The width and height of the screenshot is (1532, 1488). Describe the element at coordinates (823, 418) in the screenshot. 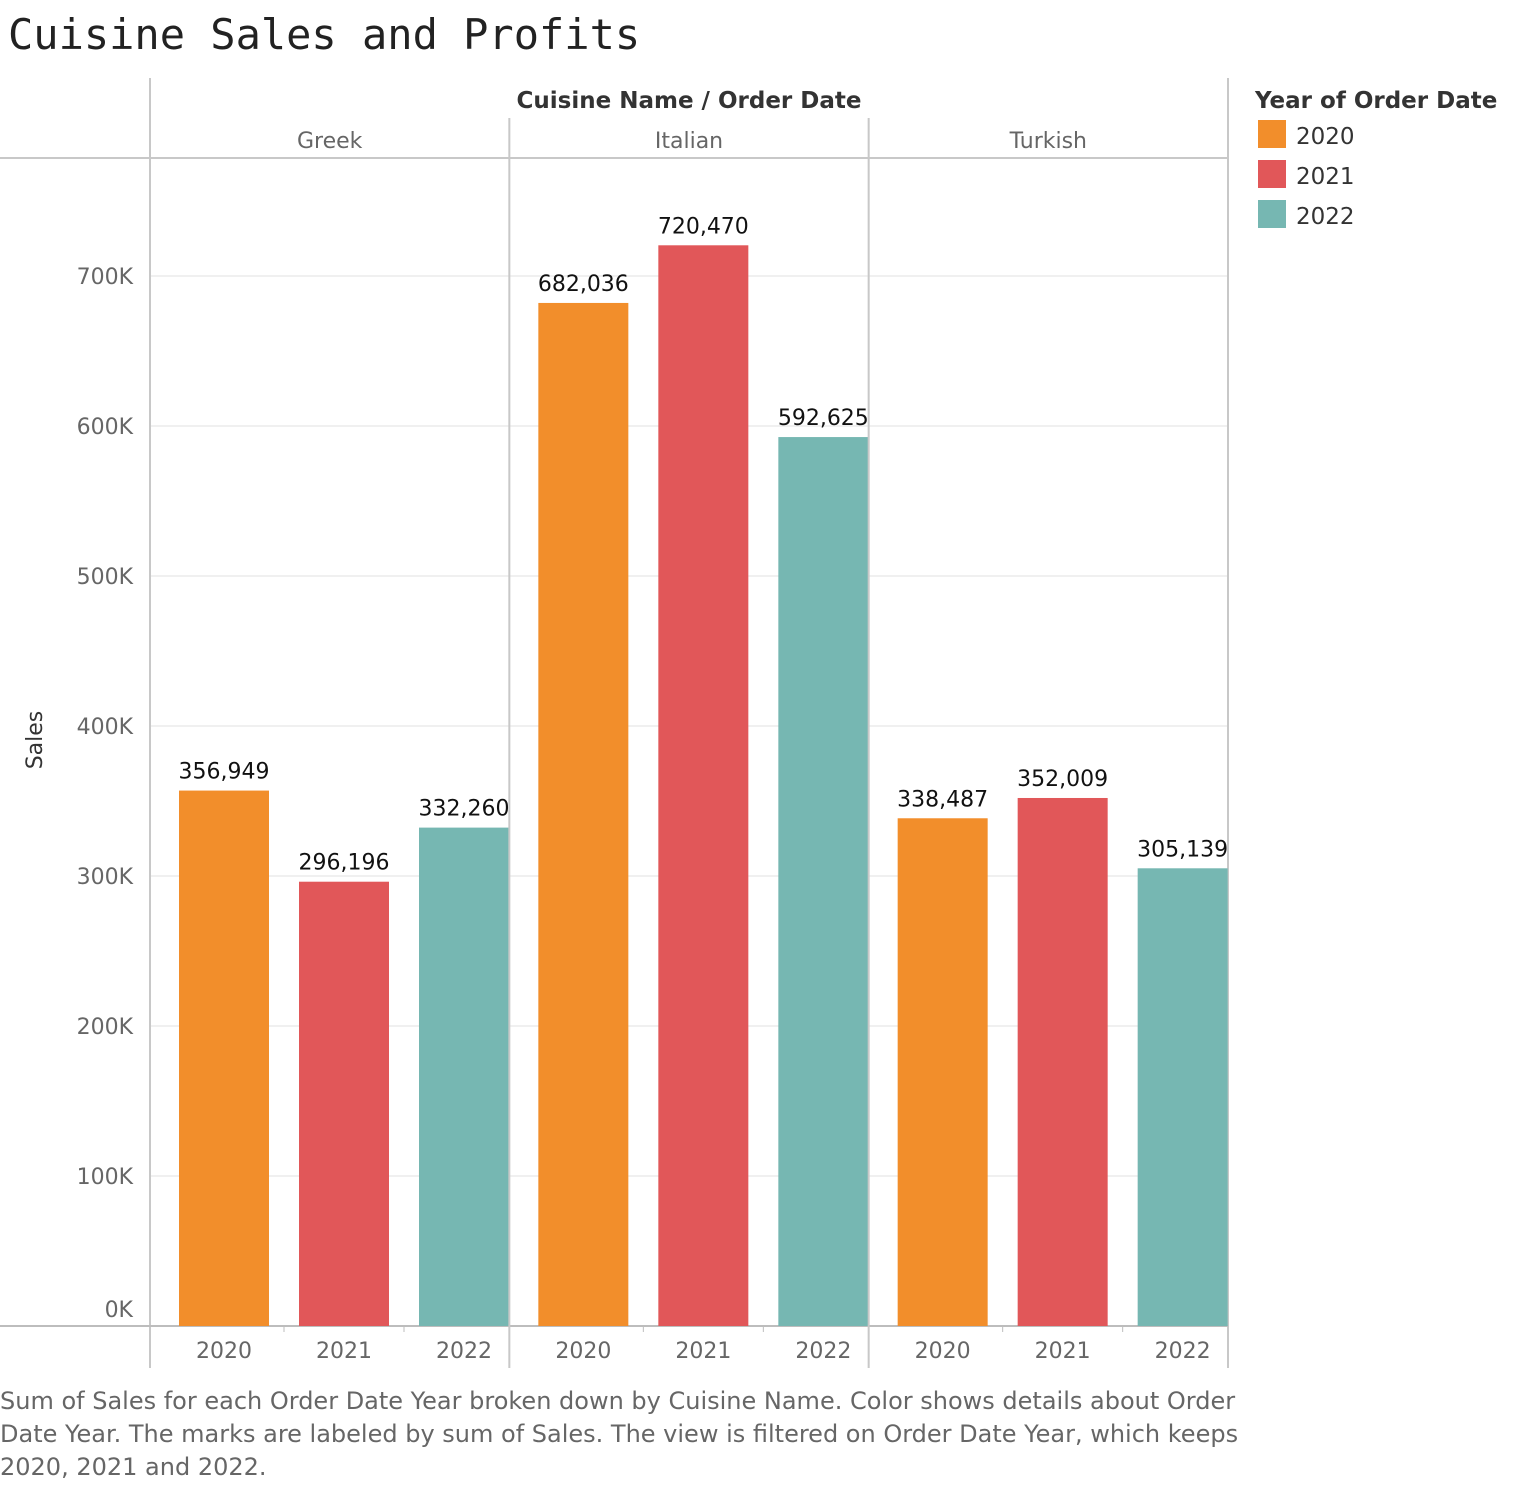

I see `bar-value-label: 592,625` at that location.